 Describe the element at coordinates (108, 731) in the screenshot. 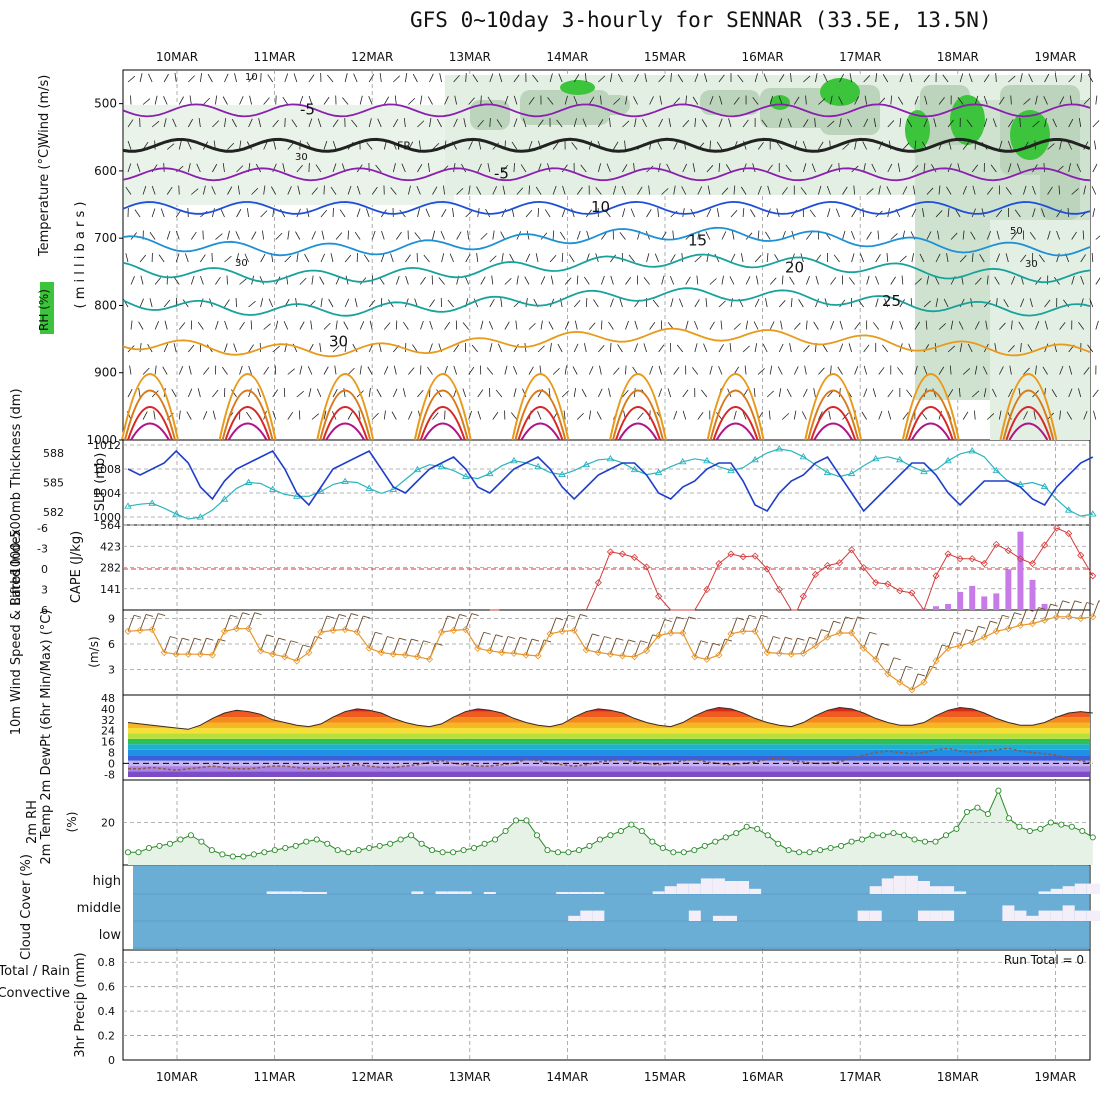

I see `temp-tick-label: 24` at that location.